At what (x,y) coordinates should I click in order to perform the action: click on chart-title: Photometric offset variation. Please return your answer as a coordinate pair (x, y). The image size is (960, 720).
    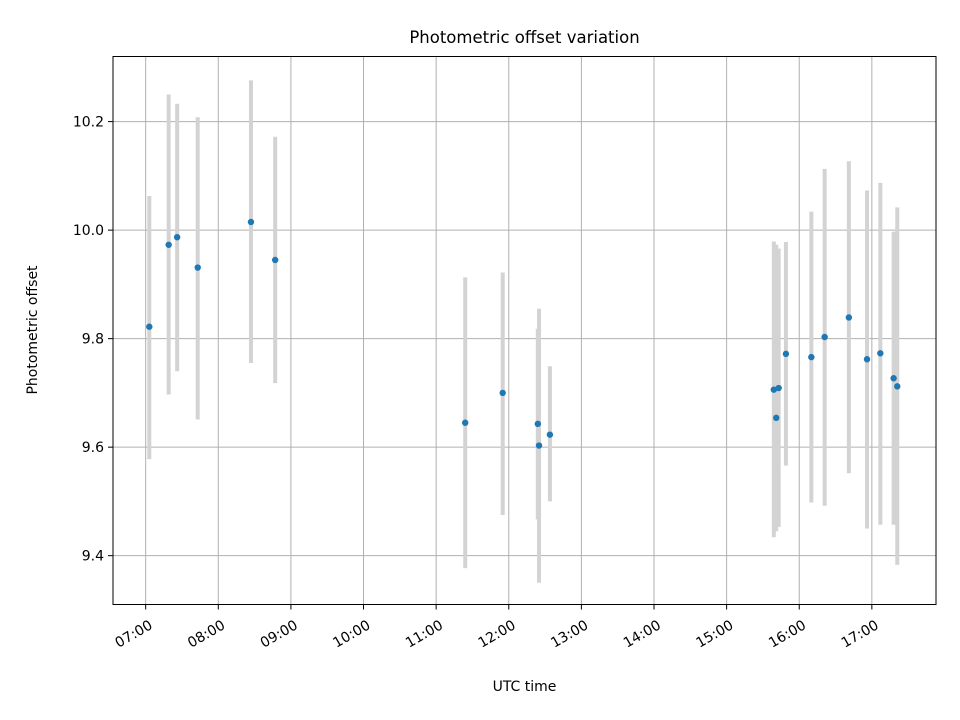
    Looking at the image, I should click on (524, 37).